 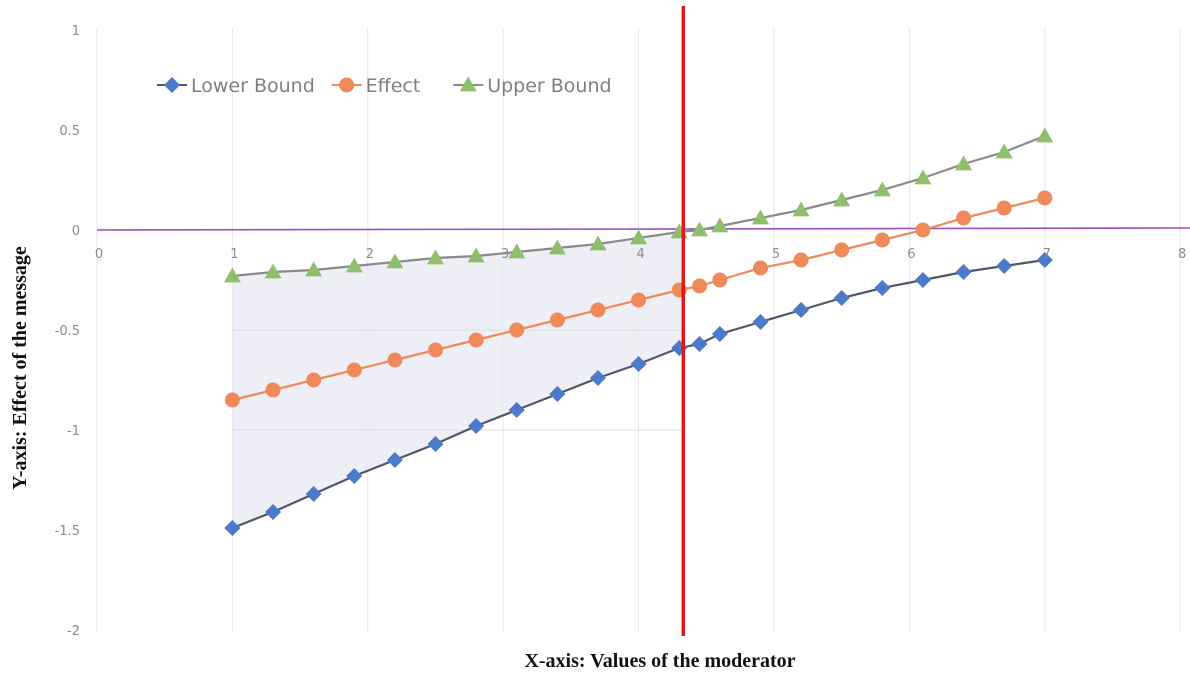 I want to click on legend: Lower Bound Effect Upper Bound, so click(x=384, y=86).